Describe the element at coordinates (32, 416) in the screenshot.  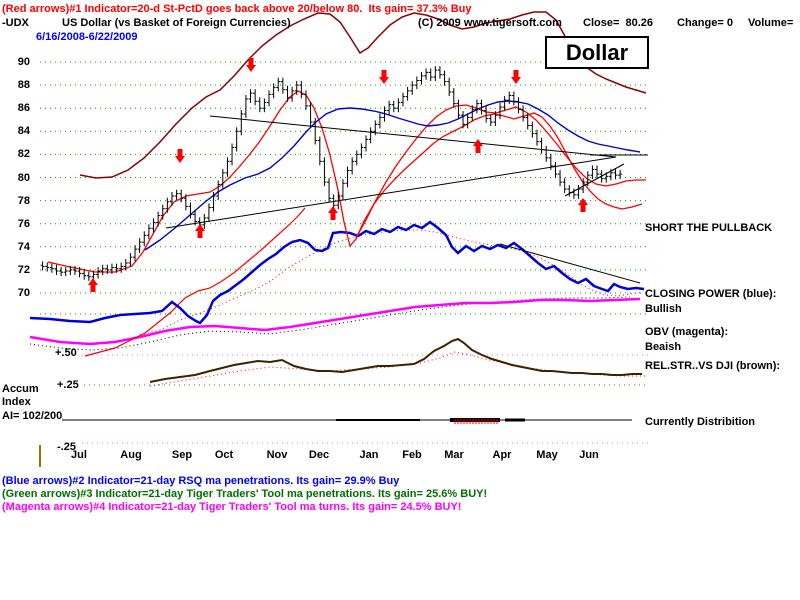
I see `ai-value-label: AI= 102/200` at that location.